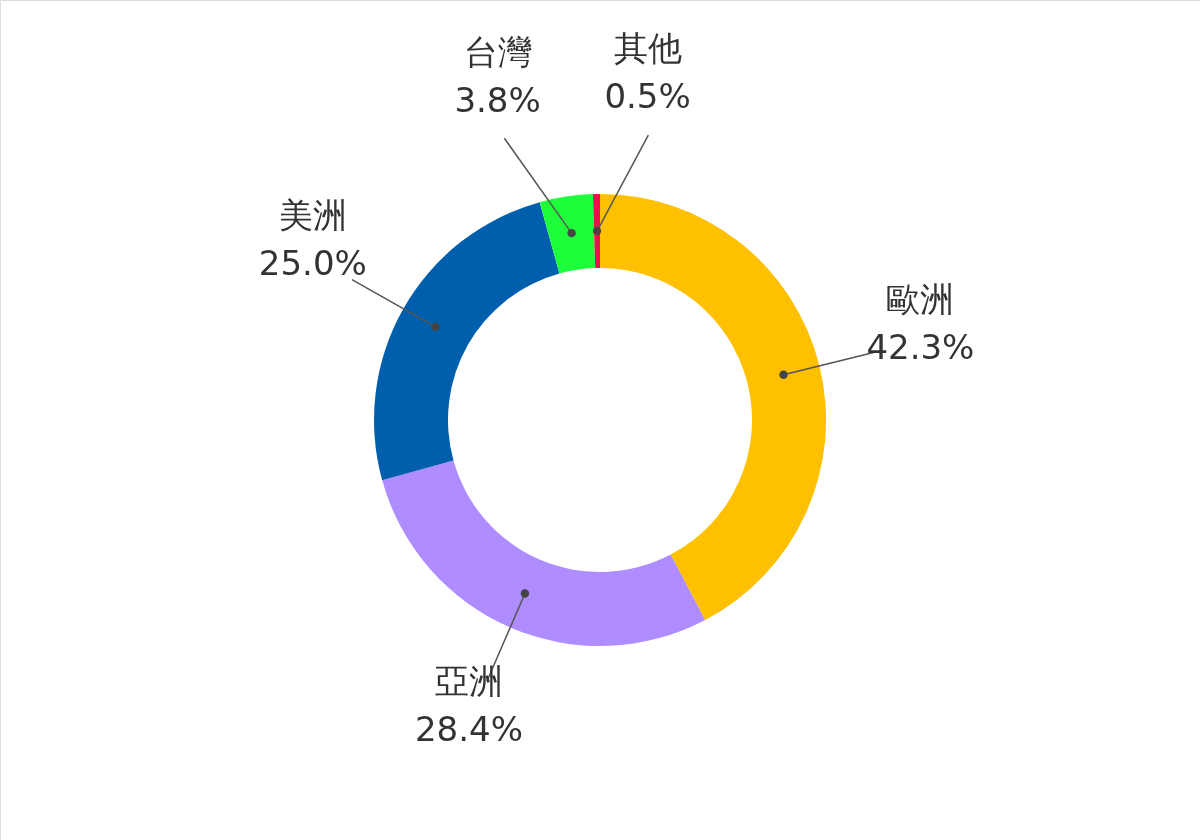  I want to click on data-label: 28.4%, so click(468, 728).